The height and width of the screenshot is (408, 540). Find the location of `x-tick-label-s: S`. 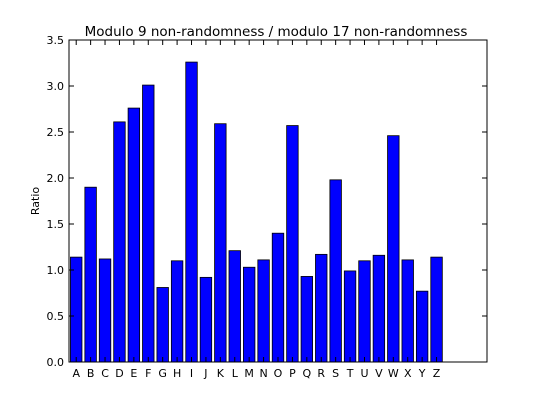

x-tick-label-s: S is located at coordinates (335, 373).